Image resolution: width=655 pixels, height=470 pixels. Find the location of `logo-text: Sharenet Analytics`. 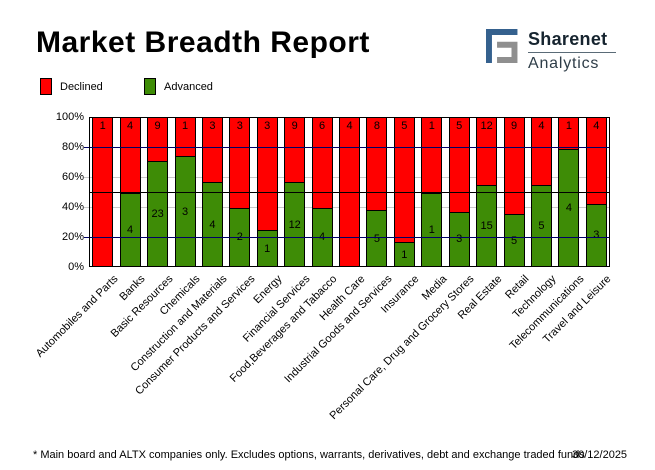

logo-text: Sharenet Analytics is located at coordinates (572, 51).